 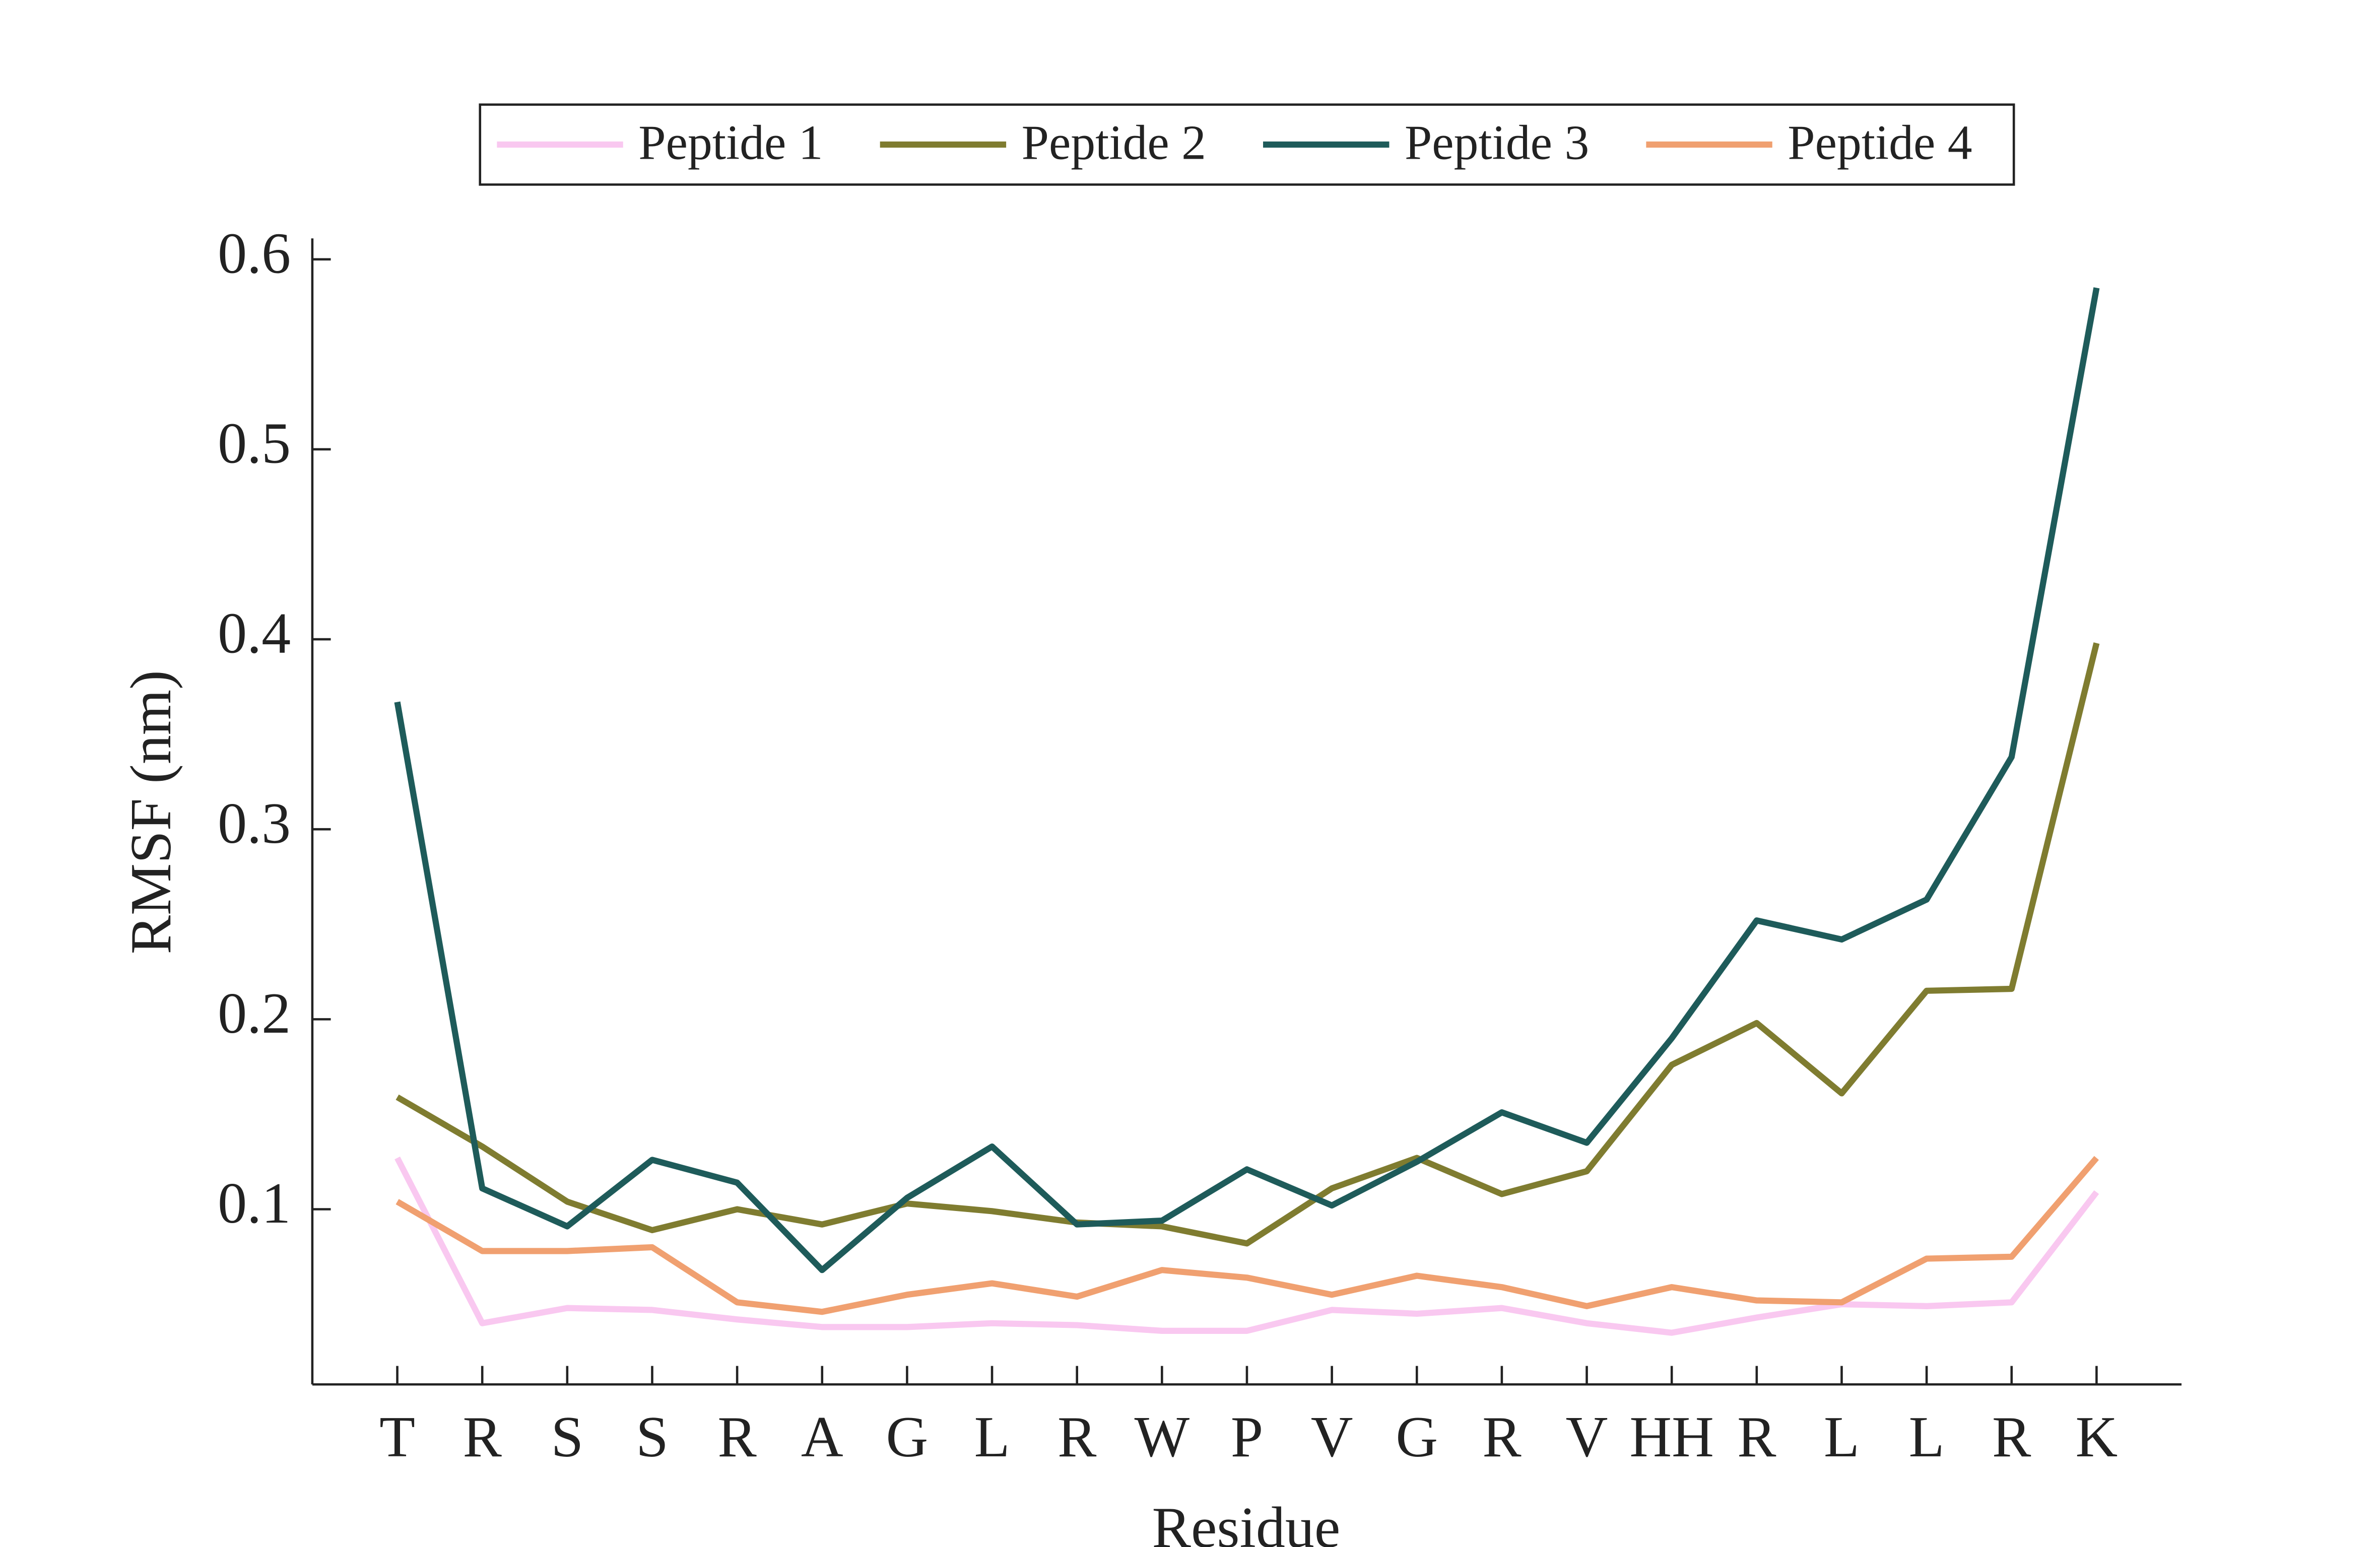 I want to click on x-tick-label: HH, so click(x=1671, y=1437).